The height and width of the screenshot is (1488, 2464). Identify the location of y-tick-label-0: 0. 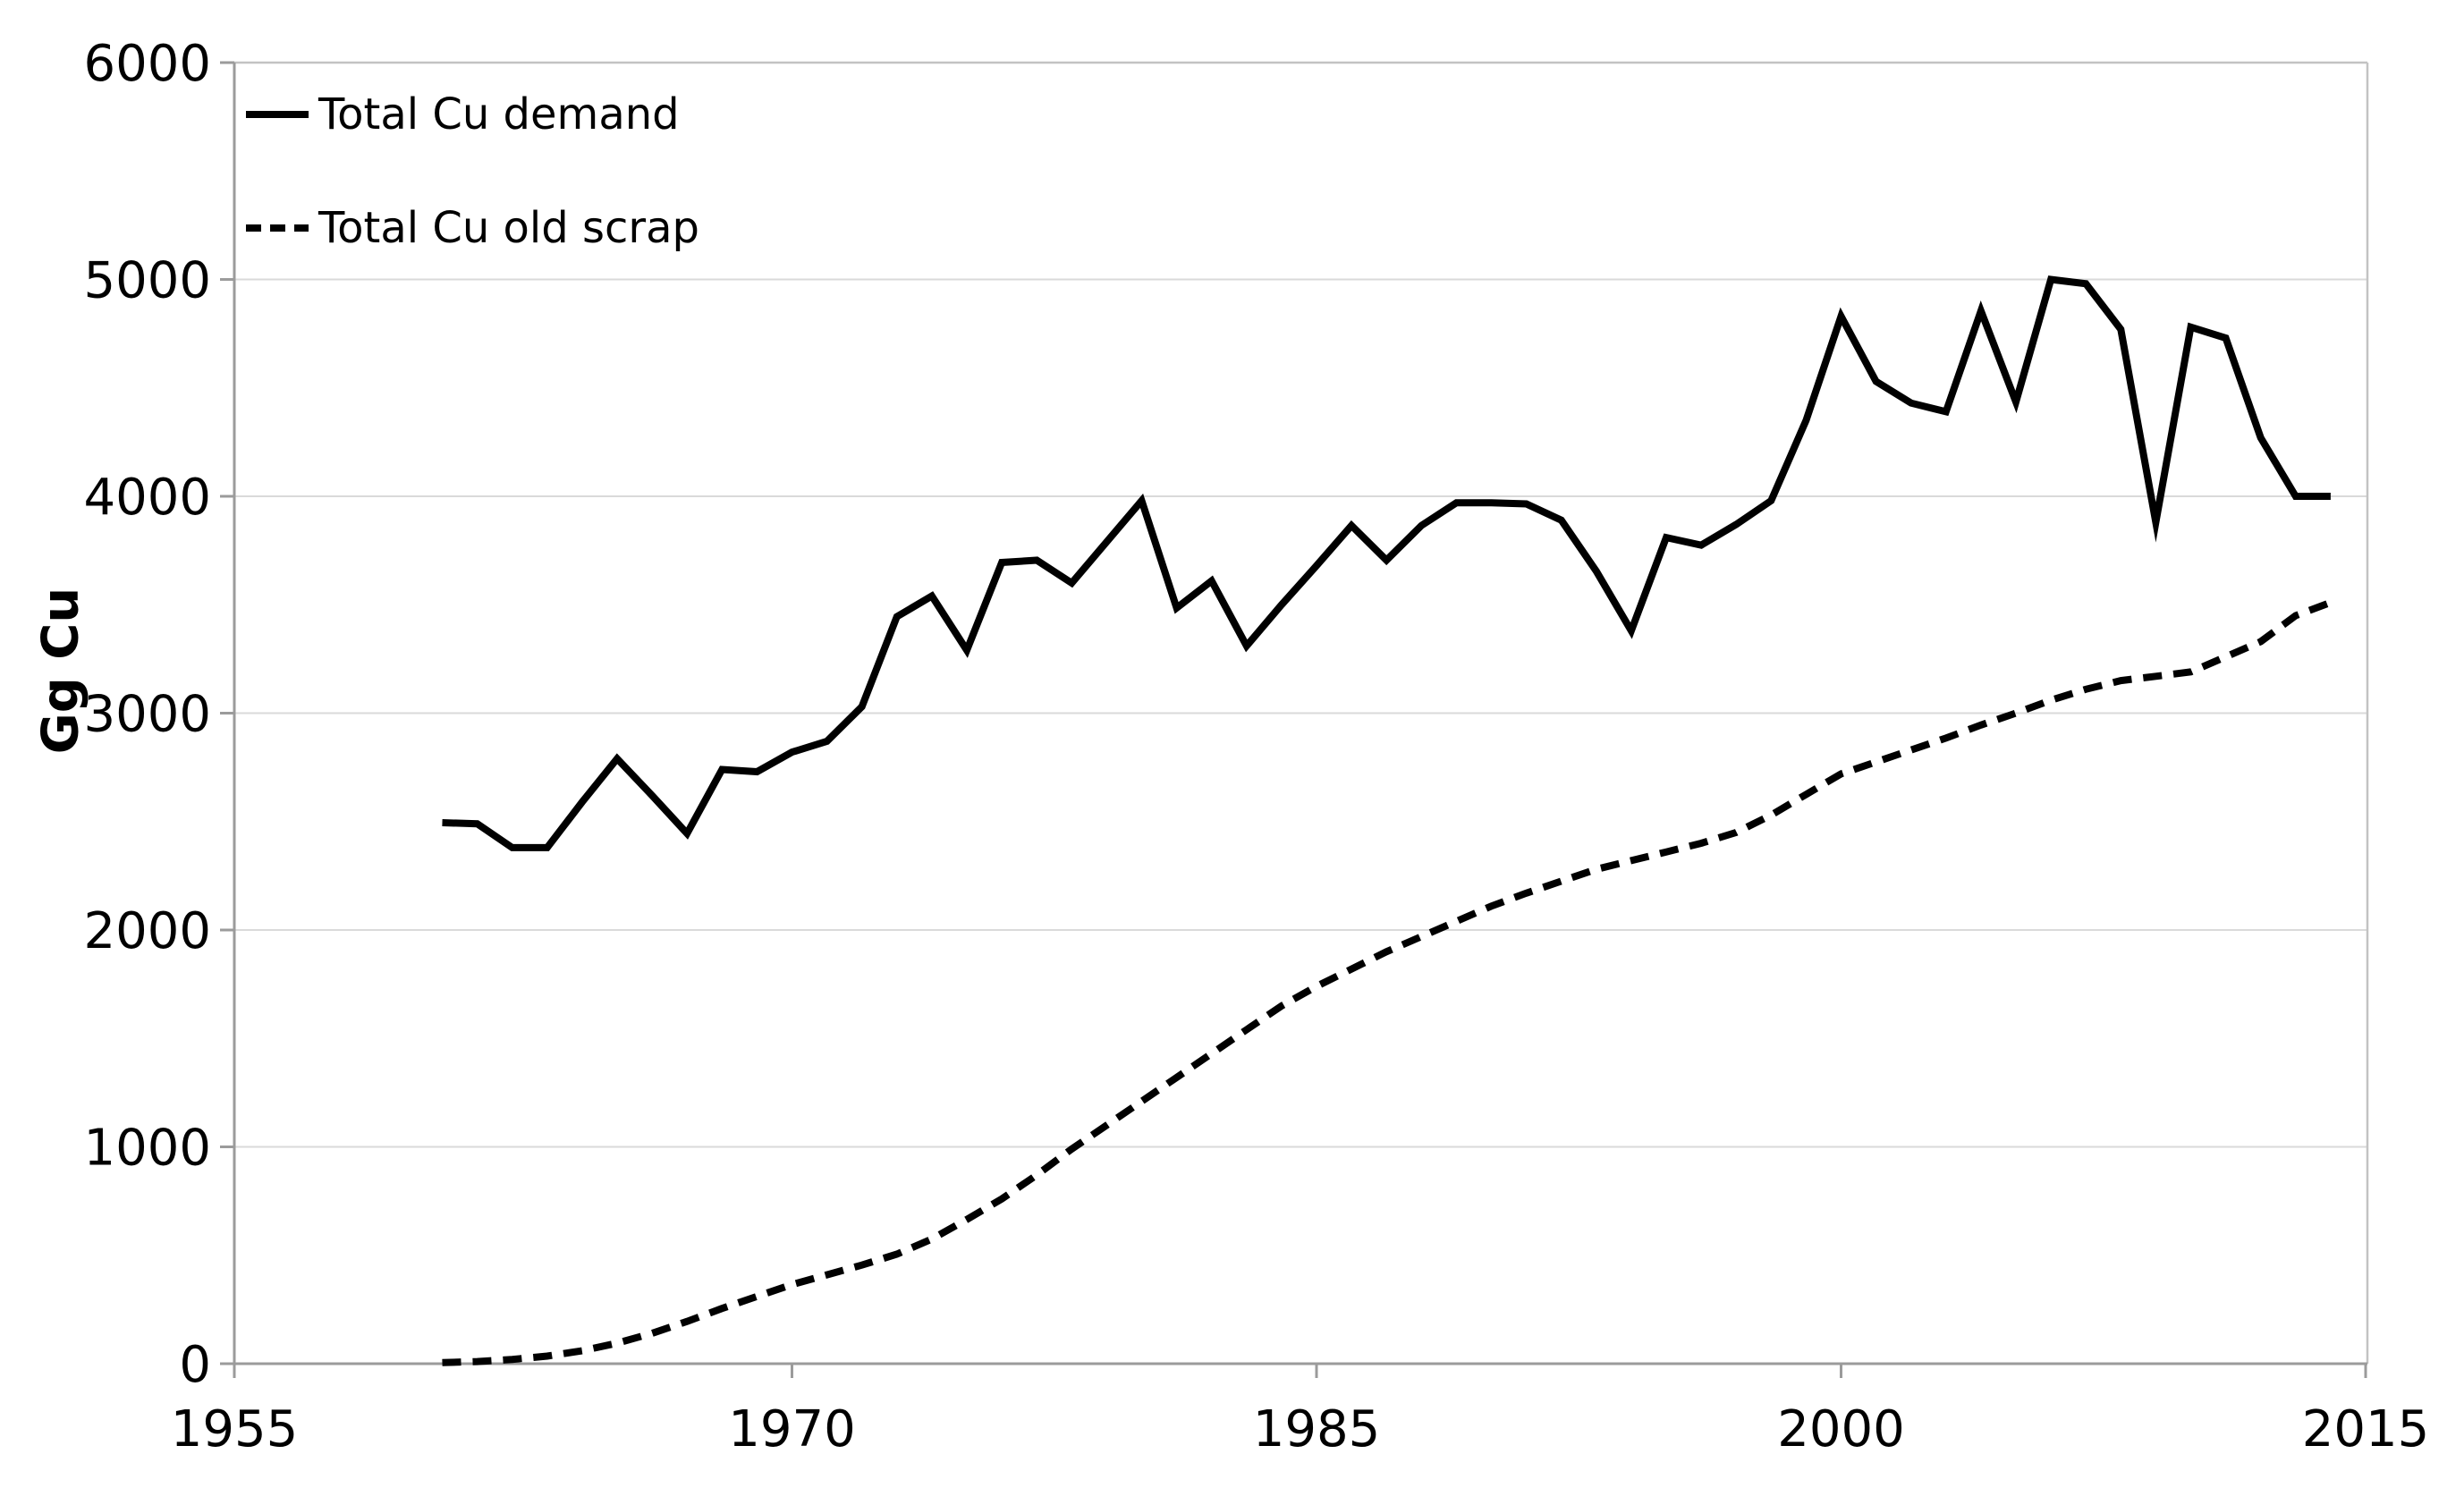
(195, 1365).